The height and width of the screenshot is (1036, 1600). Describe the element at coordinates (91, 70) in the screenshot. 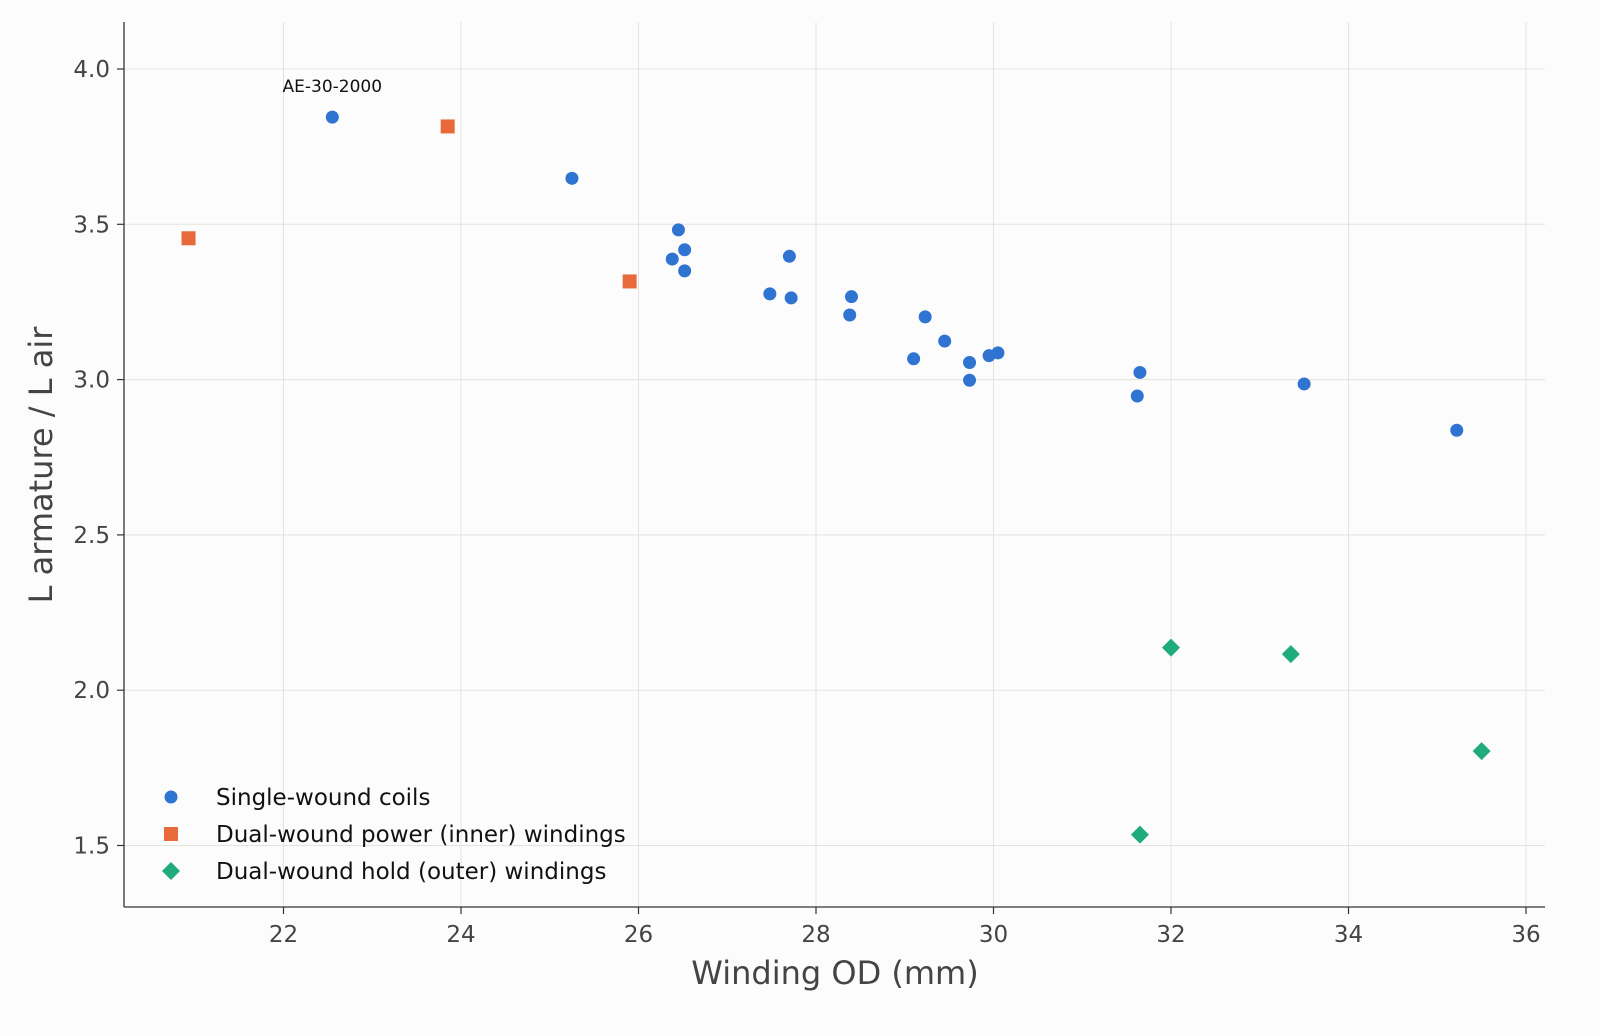

I see `y-tick-label: 4.0` at that location.